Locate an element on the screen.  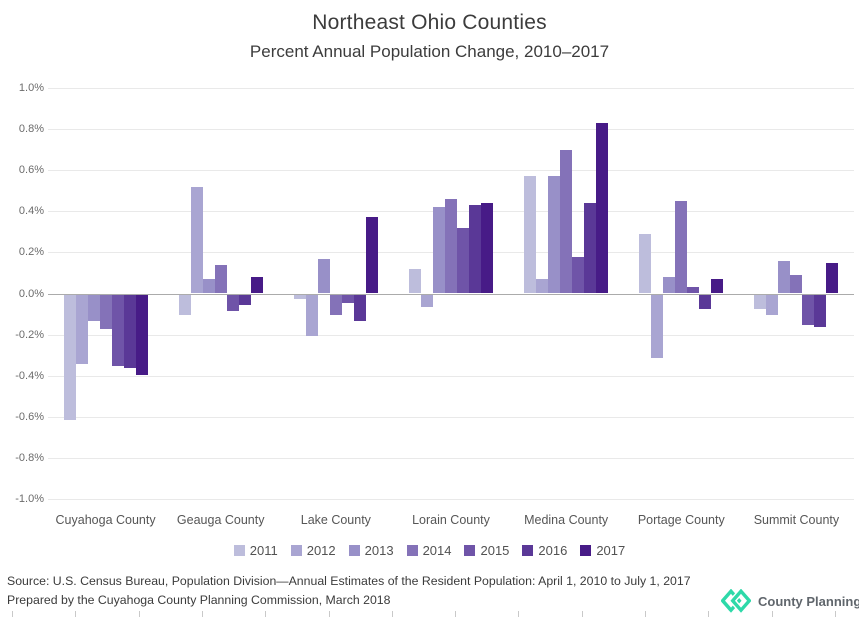
y-axis-label: -0.8% is located at coordinates (29, 457).